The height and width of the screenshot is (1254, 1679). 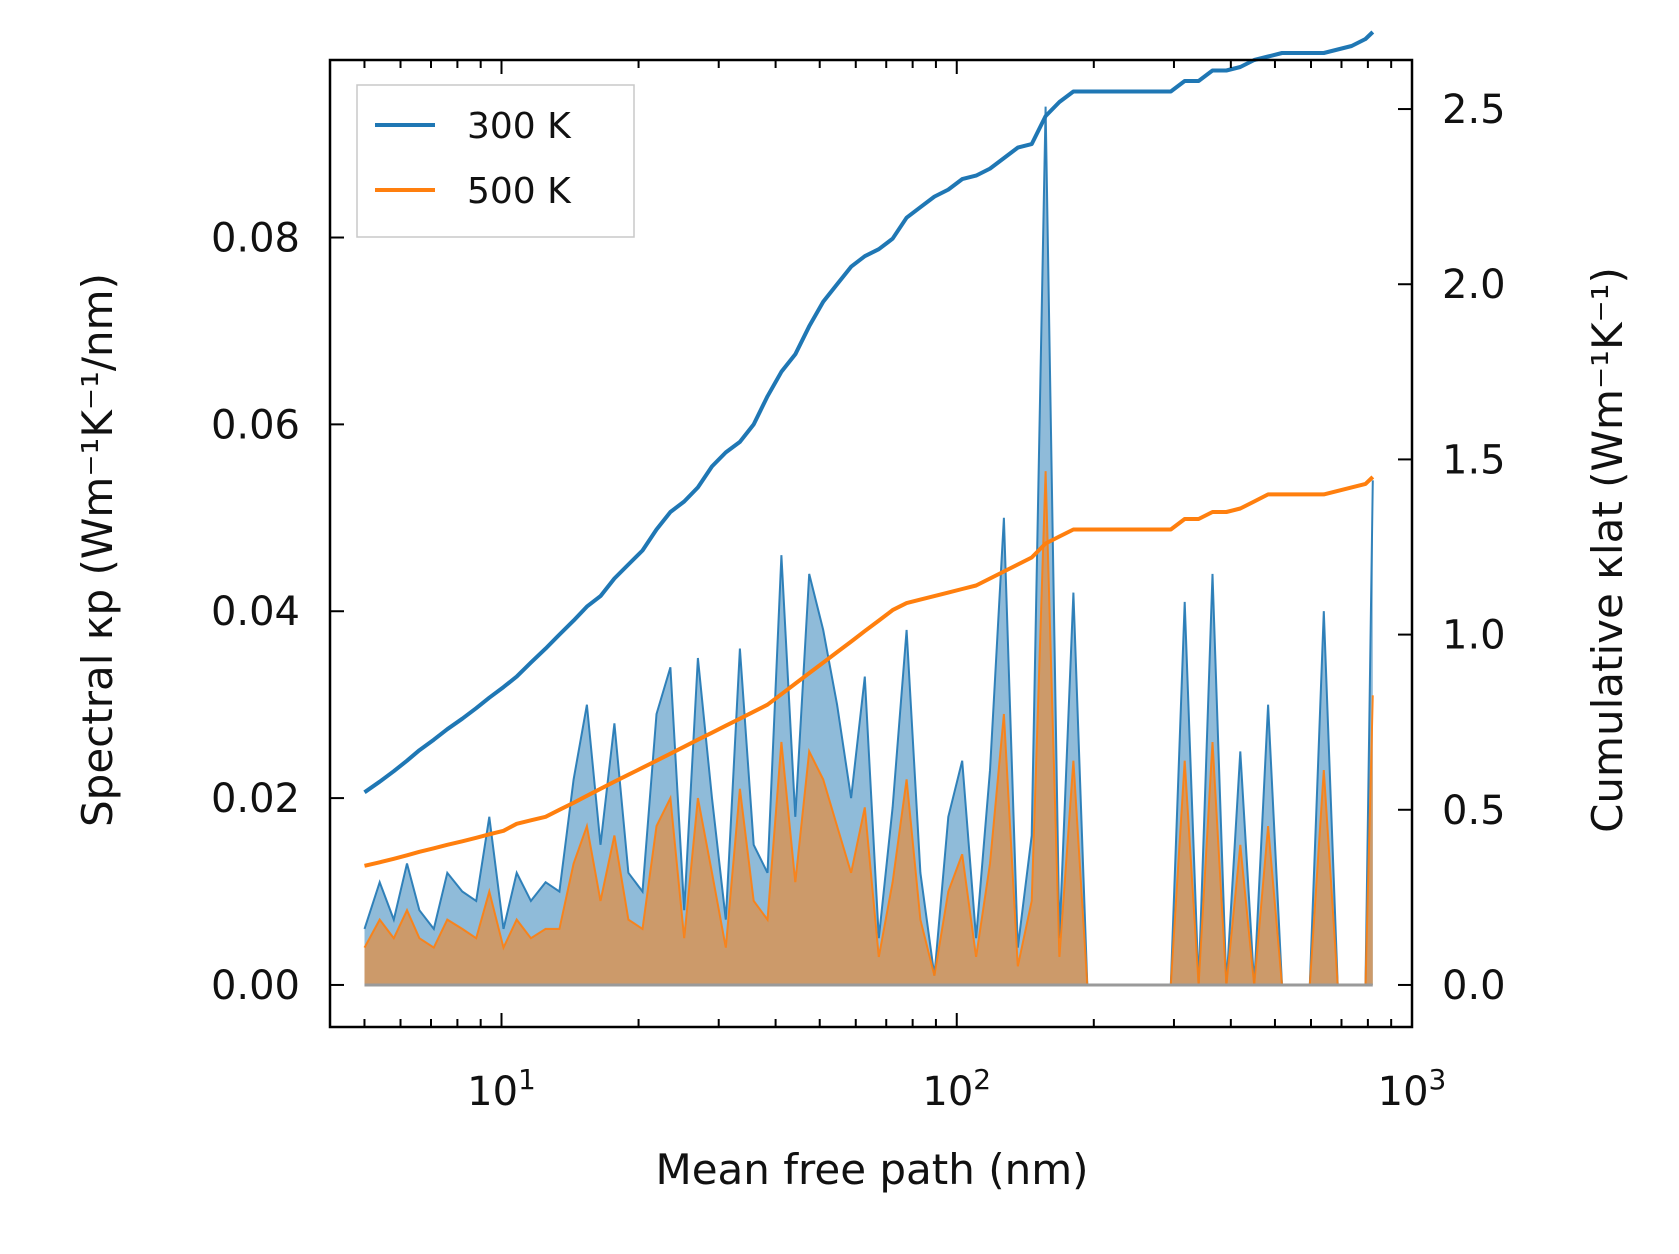 I want to click on right-y-tick-label: 1.0, so click(x=1474, y=636).